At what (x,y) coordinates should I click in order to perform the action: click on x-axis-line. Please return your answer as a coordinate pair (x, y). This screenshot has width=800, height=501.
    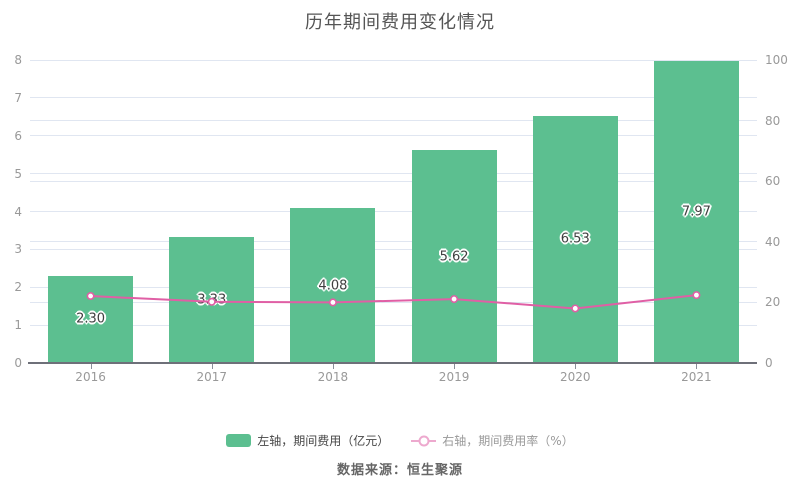
    Looking at the image, I should click on (392, 363).